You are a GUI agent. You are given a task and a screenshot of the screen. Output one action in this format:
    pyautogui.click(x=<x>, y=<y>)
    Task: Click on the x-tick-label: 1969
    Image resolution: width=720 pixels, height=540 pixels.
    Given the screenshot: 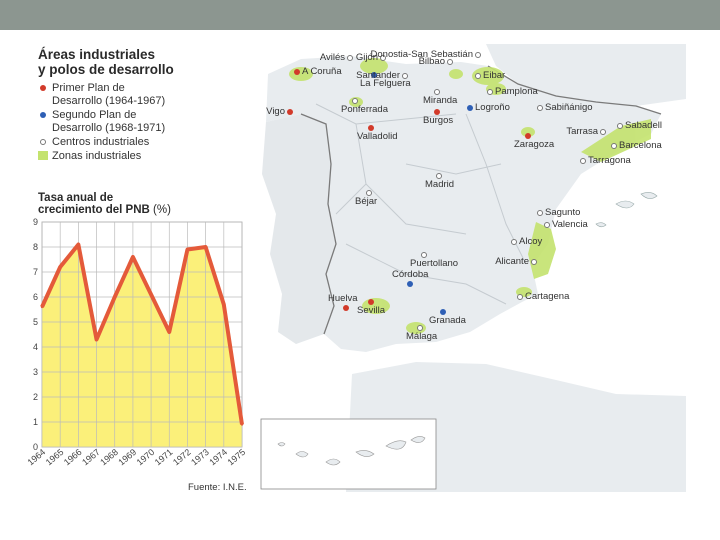 What is the action you would take?
    pyautogui.click(x=127, y=457)
    